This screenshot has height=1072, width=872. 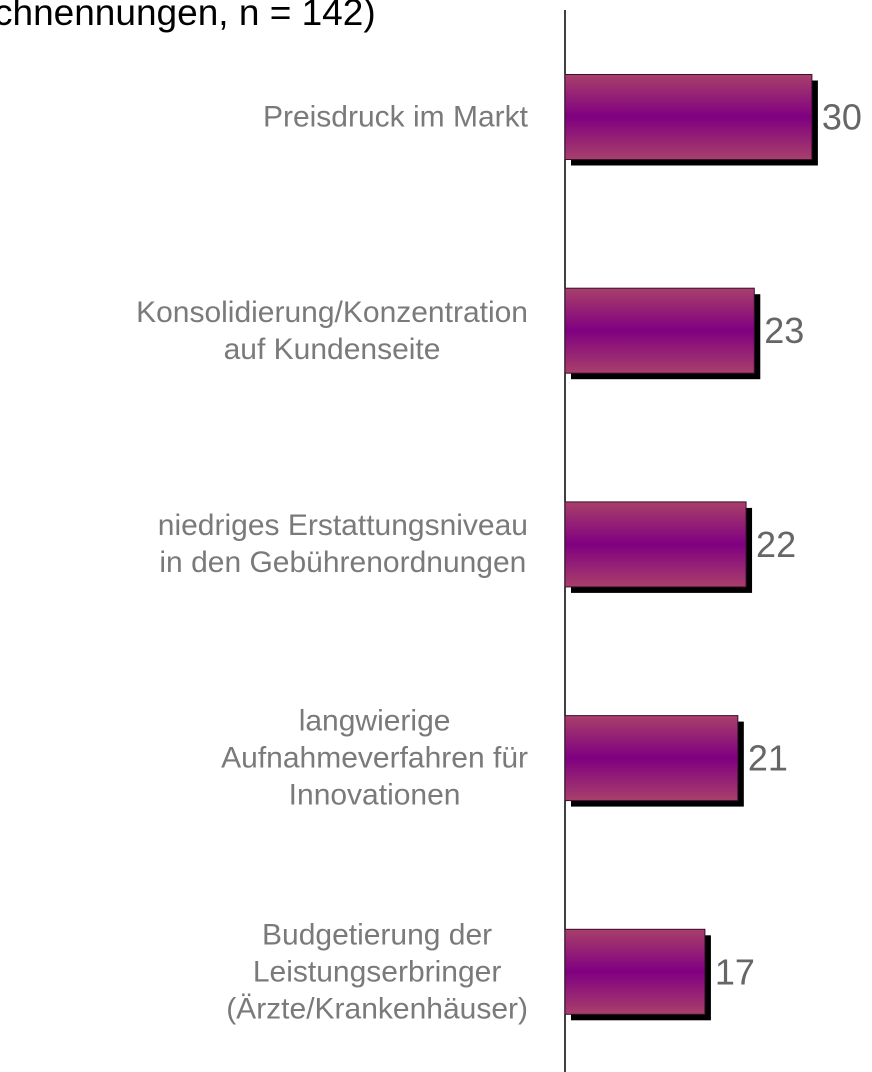 I want to click on value-label: 22, so click(x=776, y=544).